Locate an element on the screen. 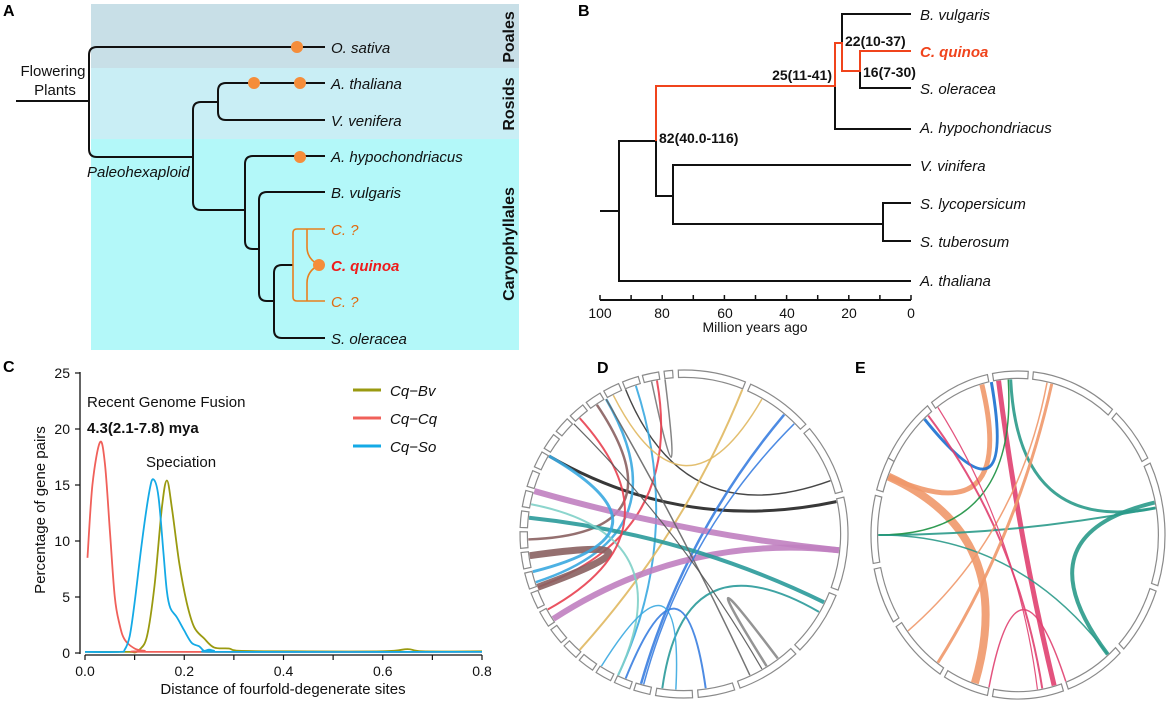 The height and width of the screenshot is (705, 1176). panel-d: D is located at coordinates (684, 529).